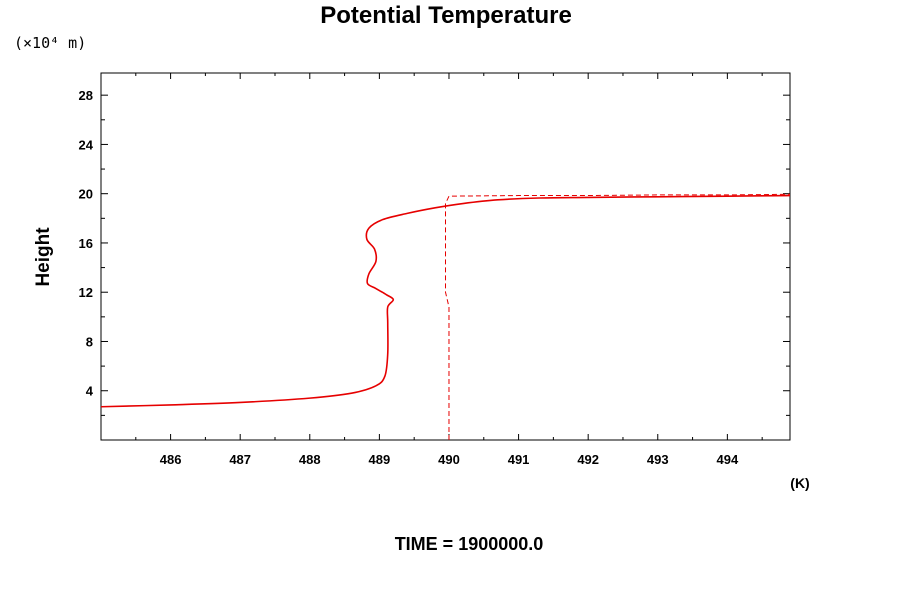  Describe the element at coordinates (43, 257) in the screenshot. I see `y-axis-label: Height` at that location.